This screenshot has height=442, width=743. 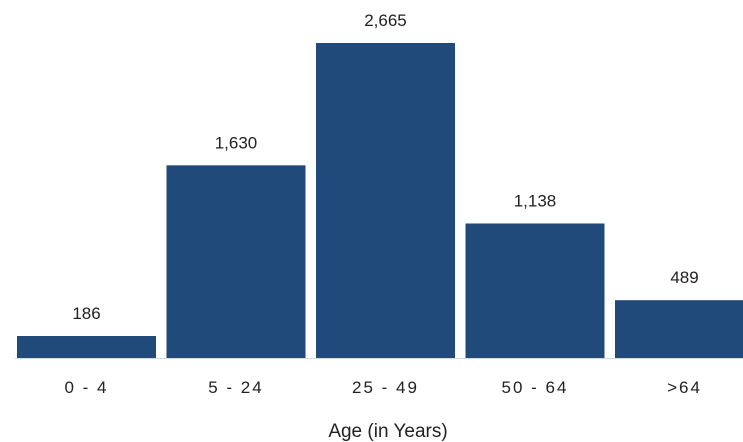 What do you see at coordinates (535, 200) in the screenshot?
I see `data-label-3: 1,138` at bounding box center [535, 200].